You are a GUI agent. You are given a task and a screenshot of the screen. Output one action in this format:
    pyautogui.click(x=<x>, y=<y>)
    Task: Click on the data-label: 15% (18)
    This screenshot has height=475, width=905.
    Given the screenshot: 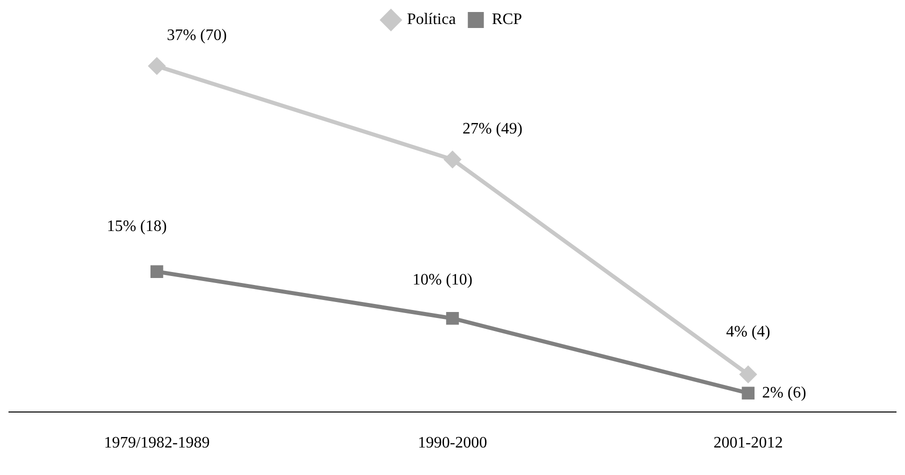 What is the action you would take?
    pyautogui.click(x=136, y=226)
    